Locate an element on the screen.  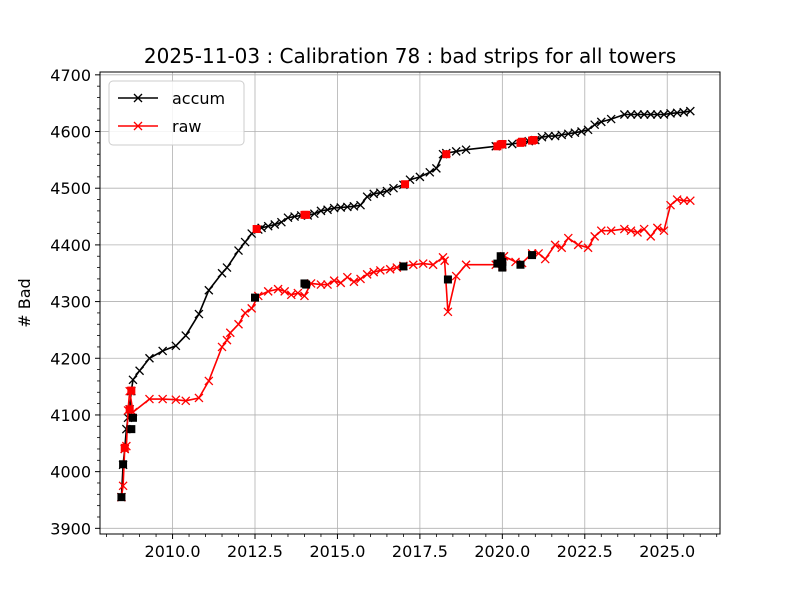
legend-item-raw: raw is located at coordinates (159, 126).